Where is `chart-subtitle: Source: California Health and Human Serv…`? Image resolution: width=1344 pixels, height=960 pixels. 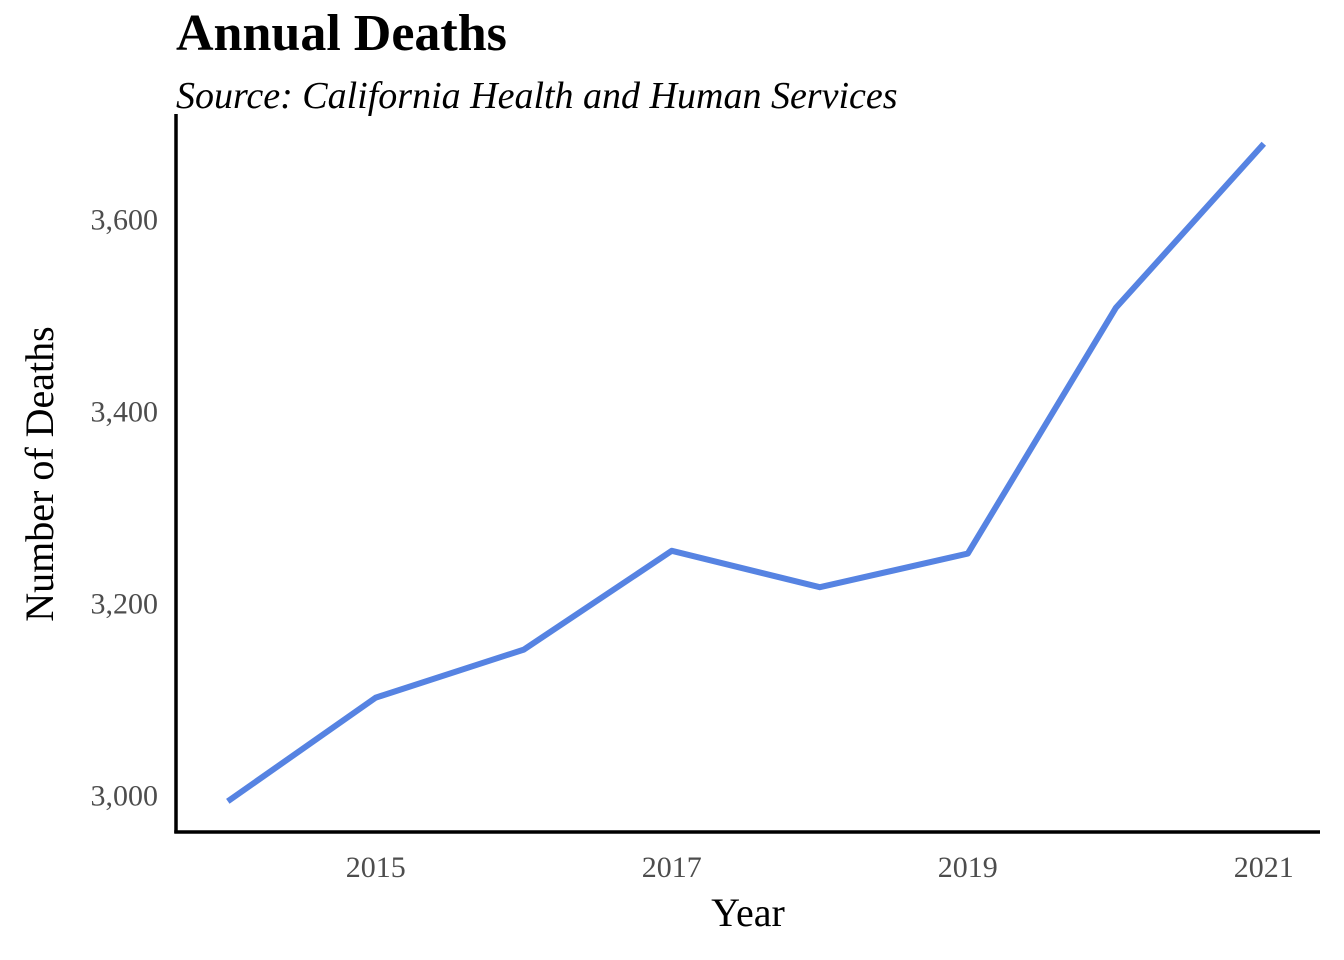
chart-subtitle: Source: California Health and Human Serv… is located at coordinates (537, 96).